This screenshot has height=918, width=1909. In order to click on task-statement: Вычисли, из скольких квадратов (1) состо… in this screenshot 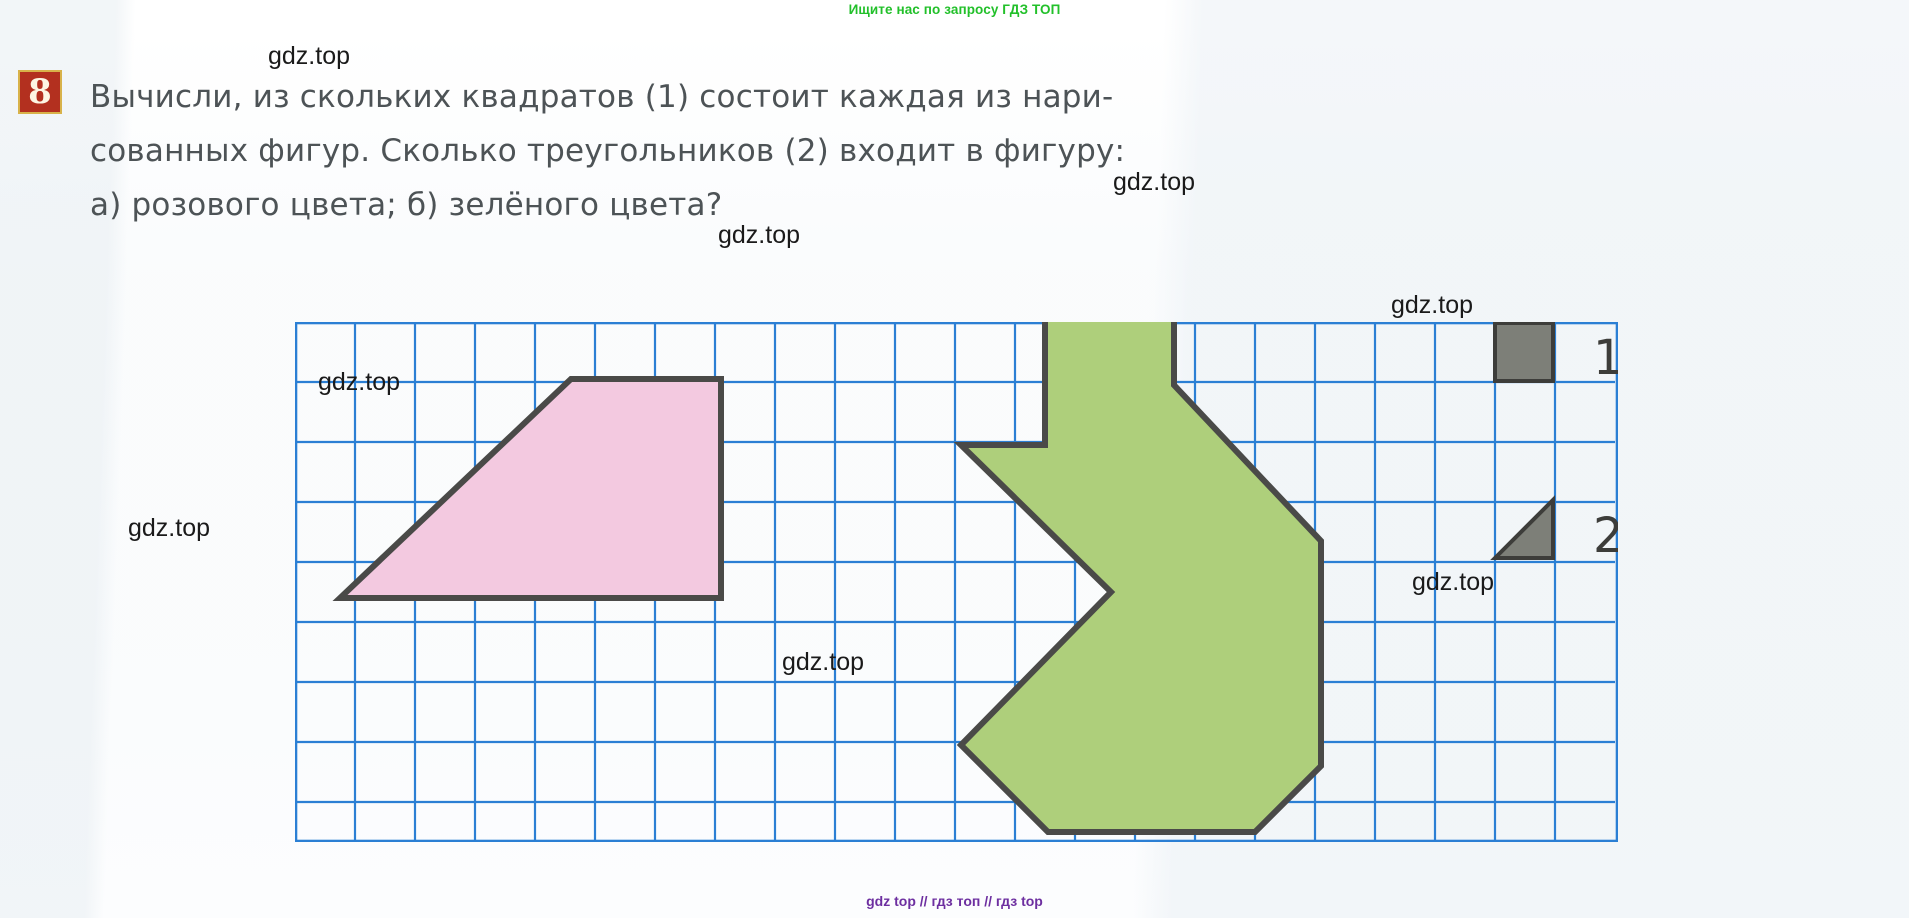, I will do `click(835, 151)`.